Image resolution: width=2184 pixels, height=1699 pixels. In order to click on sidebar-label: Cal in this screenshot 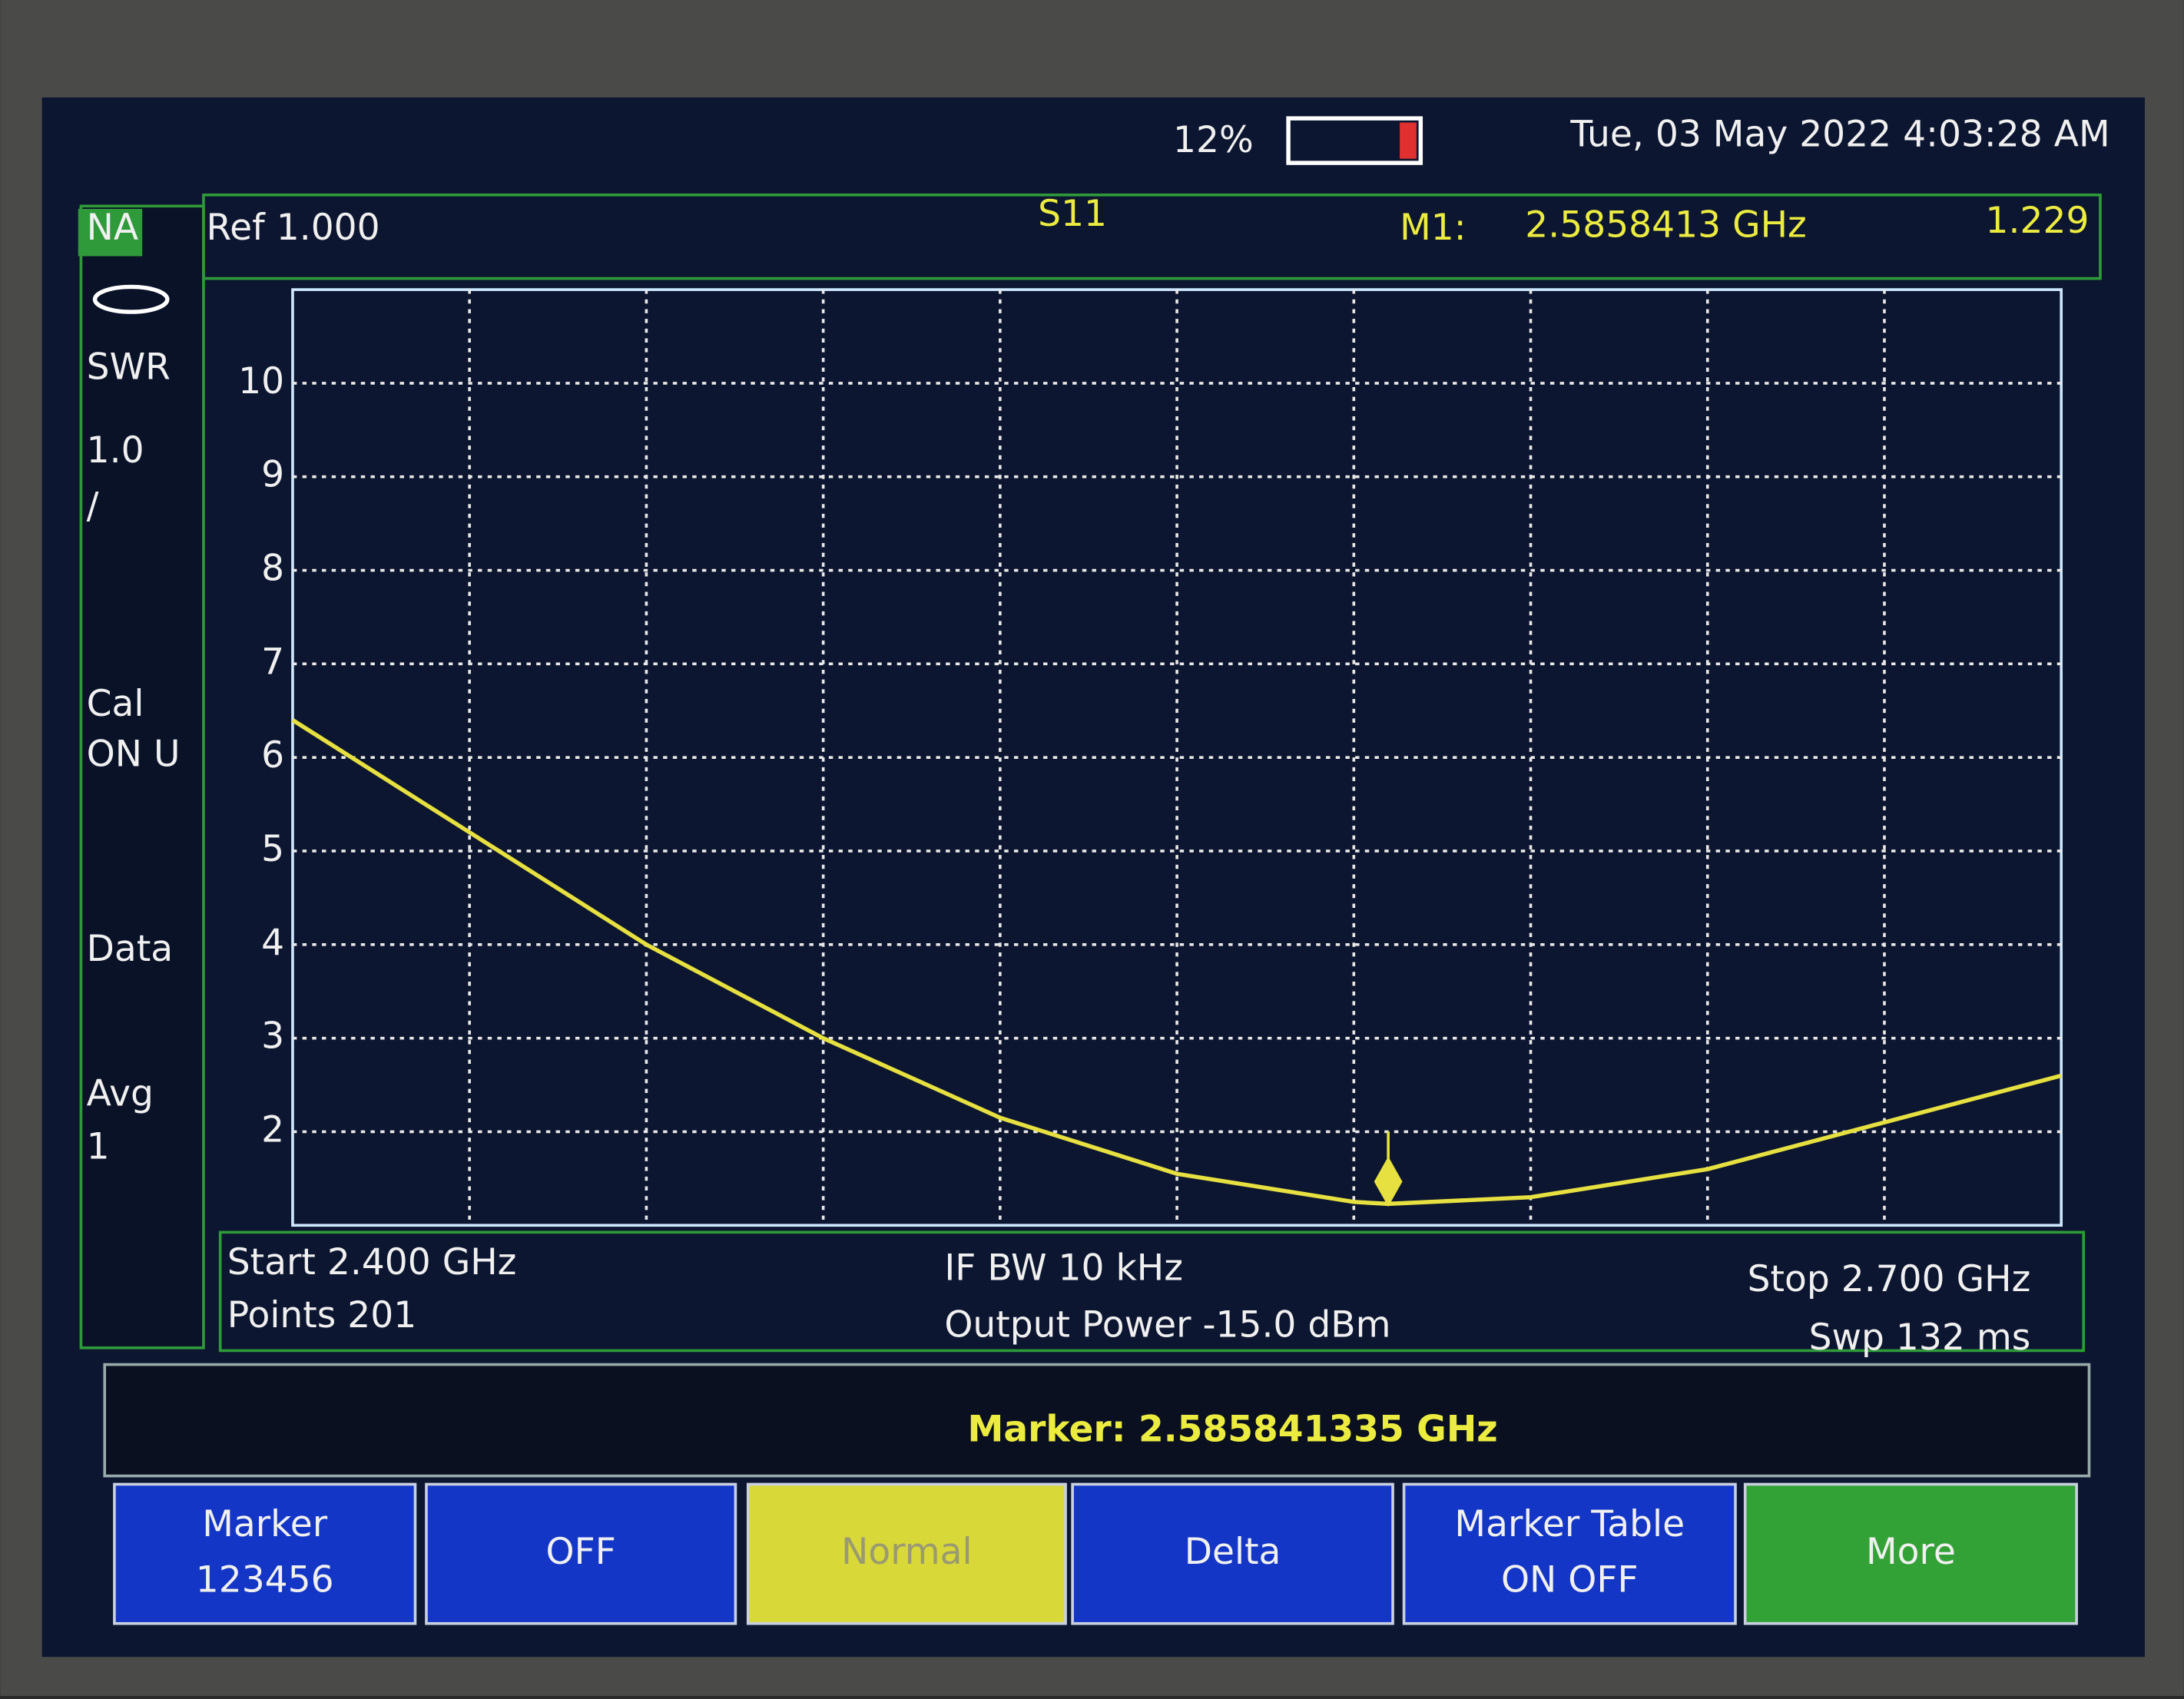, I will do `click(116, 704)`.